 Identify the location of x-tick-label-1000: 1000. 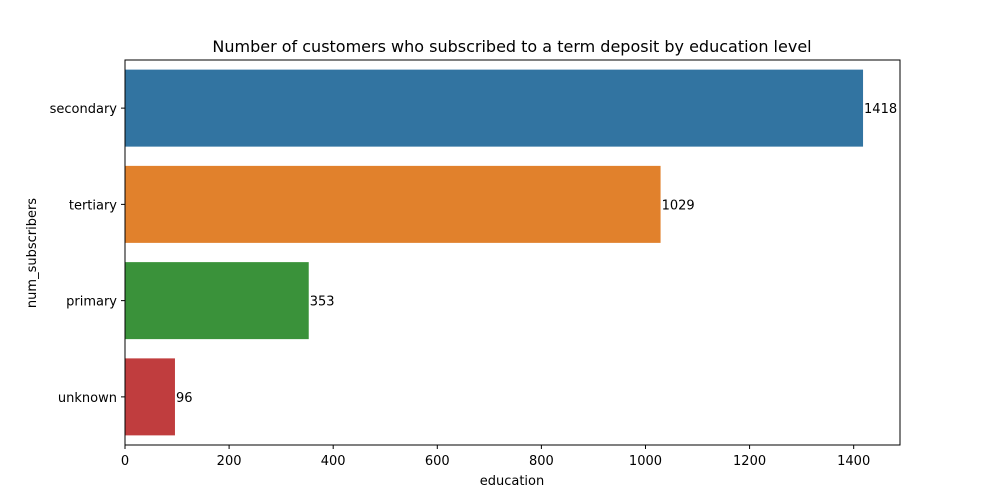
(645, 461).